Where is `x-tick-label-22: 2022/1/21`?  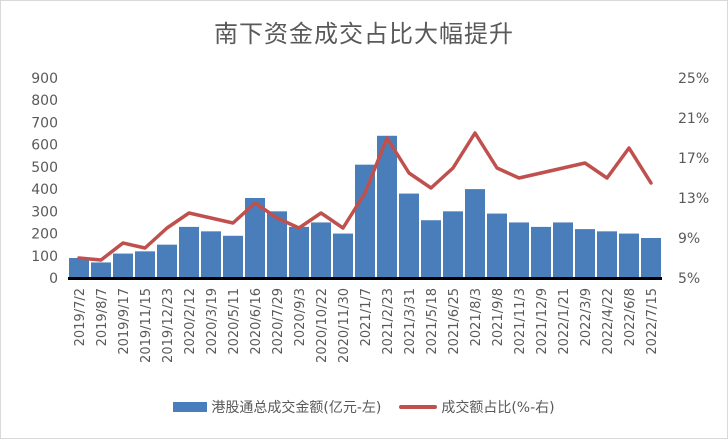
x-tick-label-22: 2022/1/21 is located at coordinates (564, 321).